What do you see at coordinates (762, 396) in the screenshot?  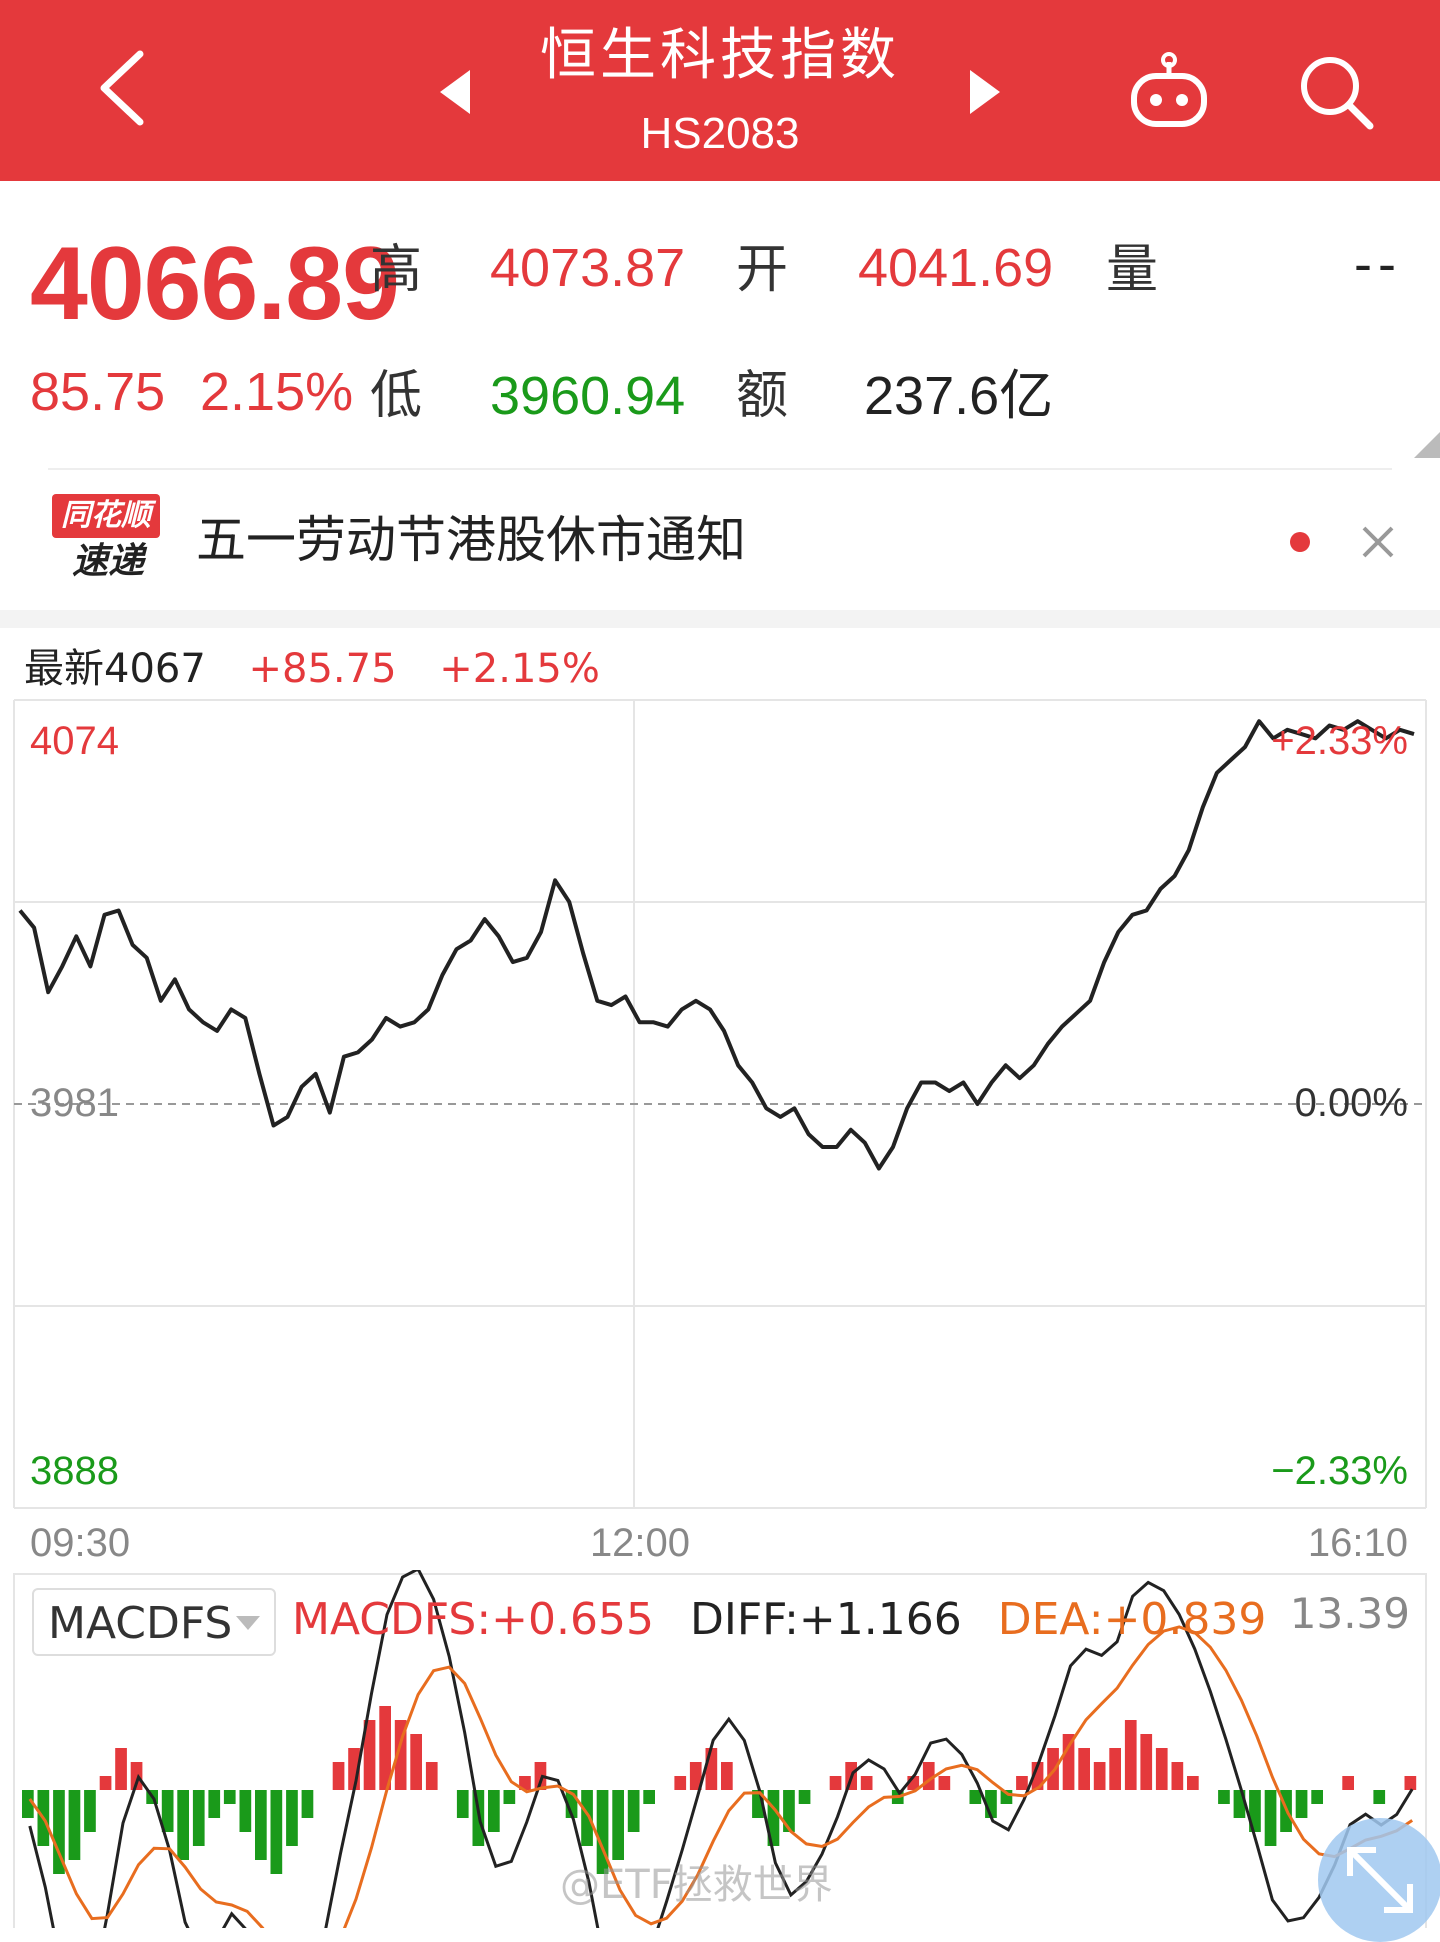 I see `amount-label: 额` at bounding box center [762, 396].